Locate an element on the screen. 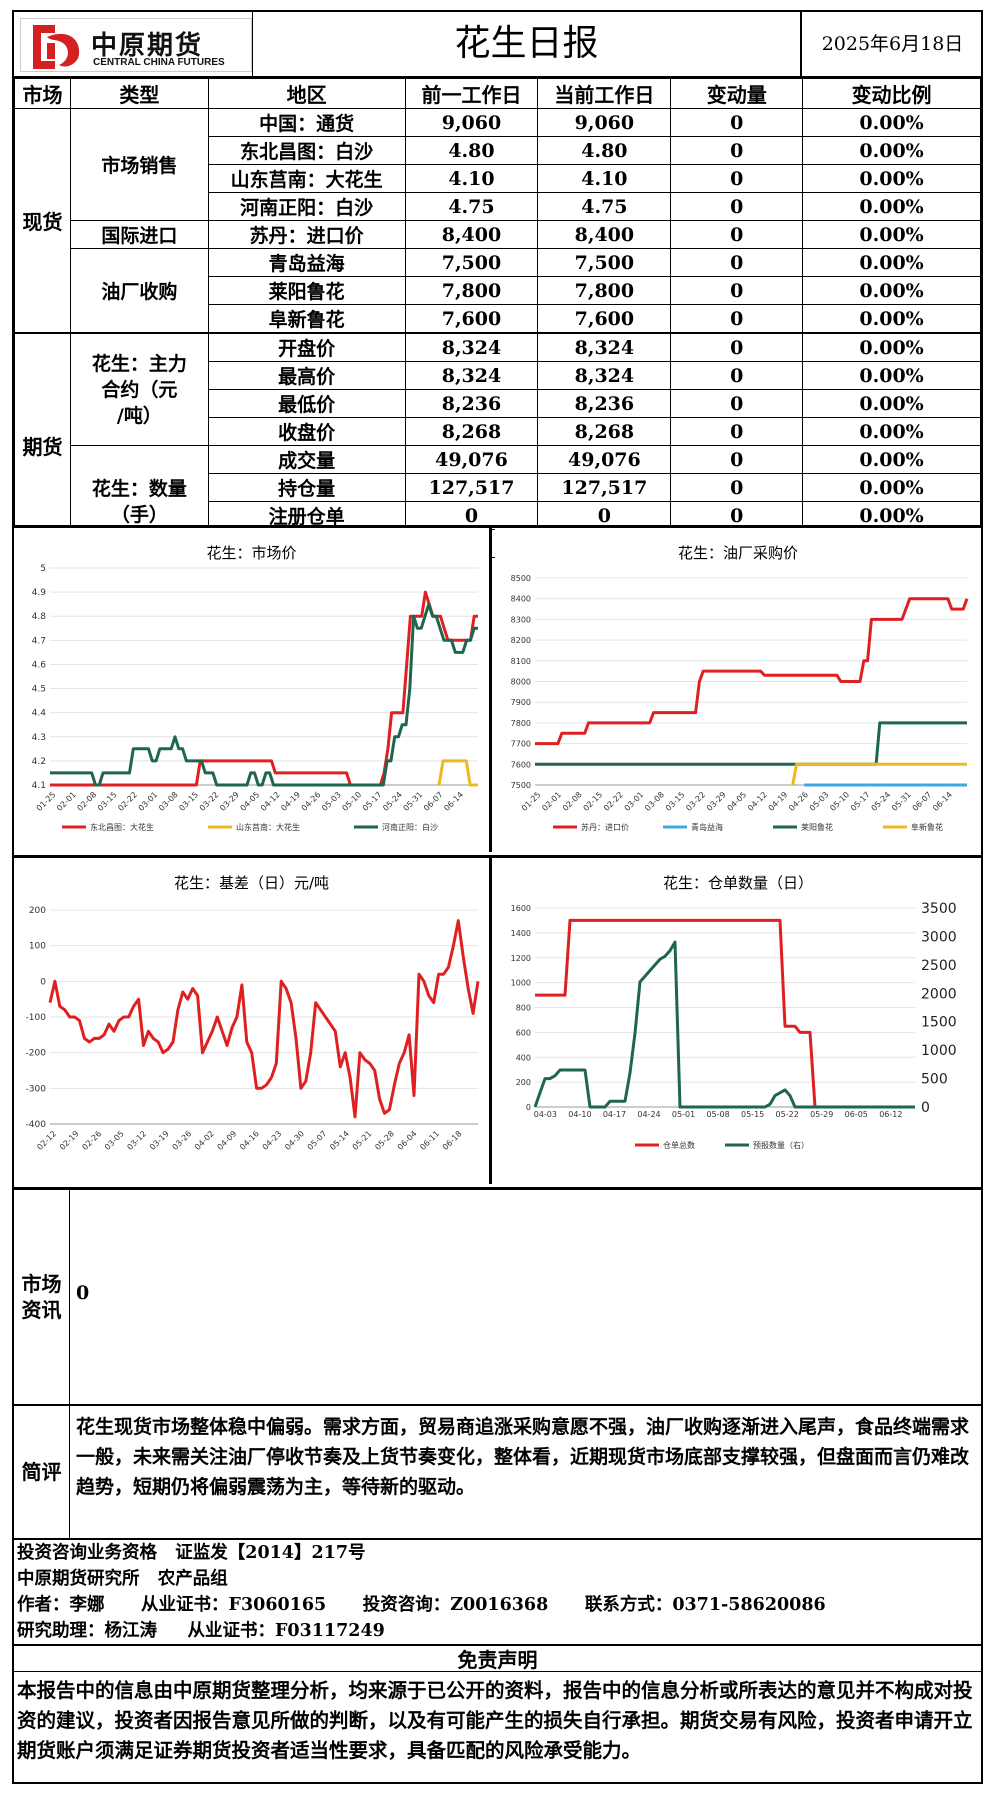  prev-cell: 8,324 is located at coordinates (471, 347).